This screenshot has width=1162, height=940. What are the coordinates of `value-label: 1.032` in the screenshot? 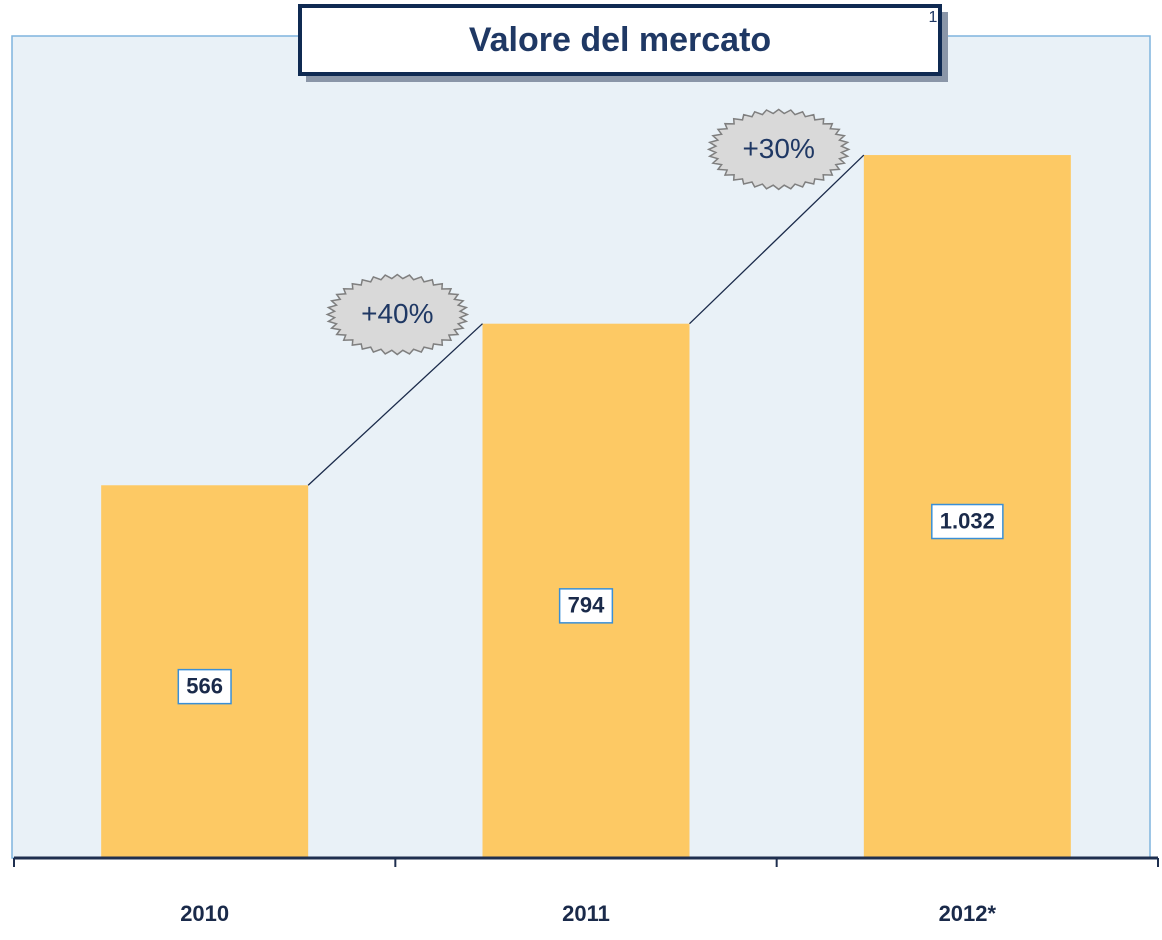 It's located at (967, 520).